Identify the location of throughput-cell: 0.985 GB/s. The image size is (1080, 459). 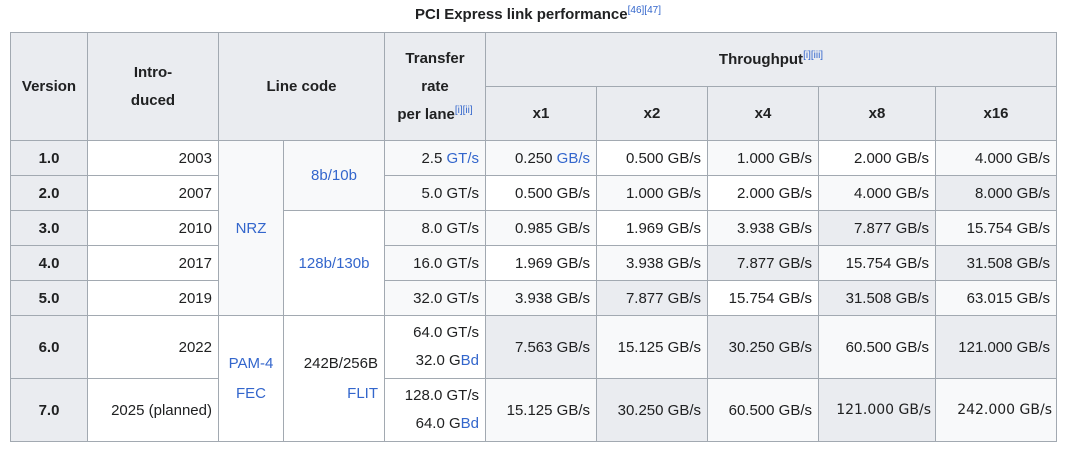
(541, 228).